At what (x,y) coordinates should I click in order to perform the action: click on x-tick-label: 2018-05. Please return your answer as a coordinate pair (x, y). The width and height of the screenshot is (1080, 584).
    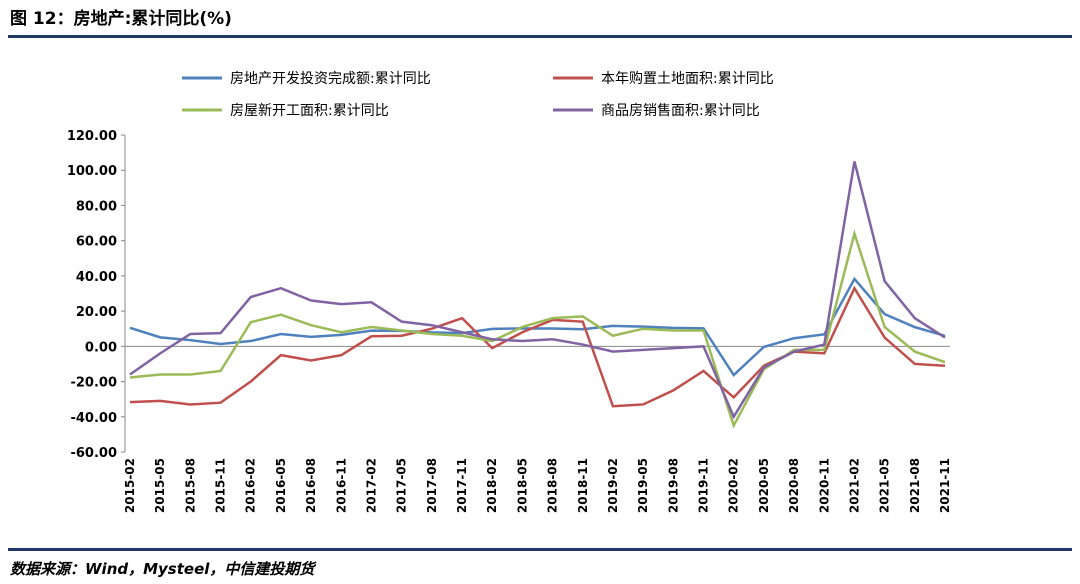
    Looking at the image, I should click on (522, 485).